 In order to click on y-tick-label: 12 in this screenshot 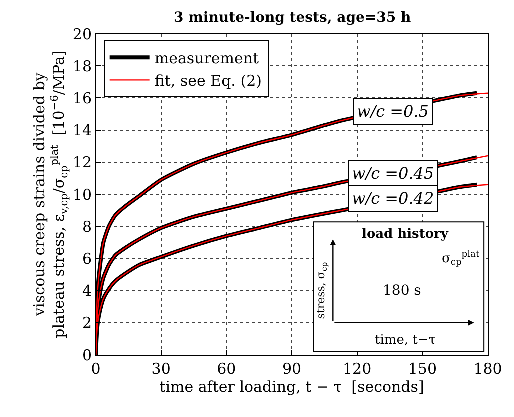, I will do `click(82, 163)`.